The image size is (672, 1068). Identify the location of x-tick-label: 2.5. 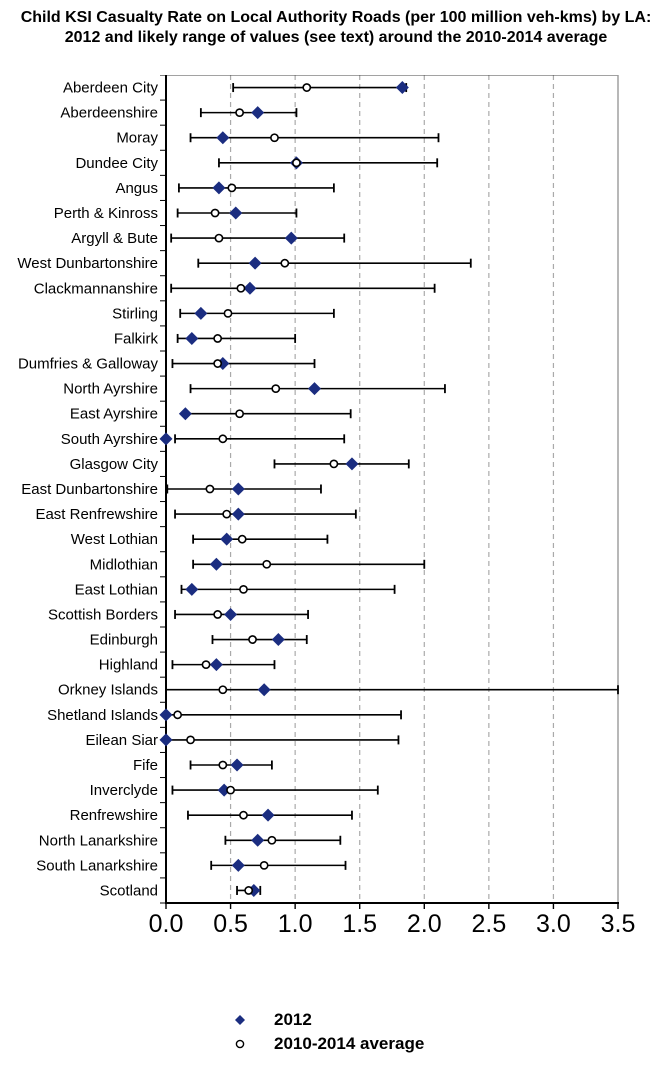
(488, 924).